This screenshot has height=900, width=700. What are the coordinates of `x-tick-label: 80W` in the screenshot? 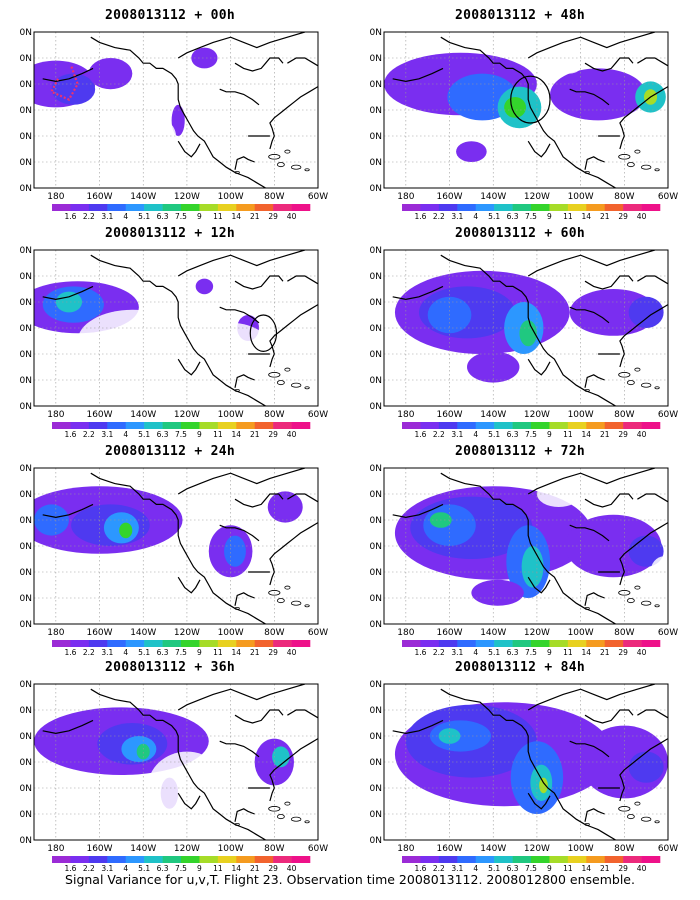 It's located at (624, 633).